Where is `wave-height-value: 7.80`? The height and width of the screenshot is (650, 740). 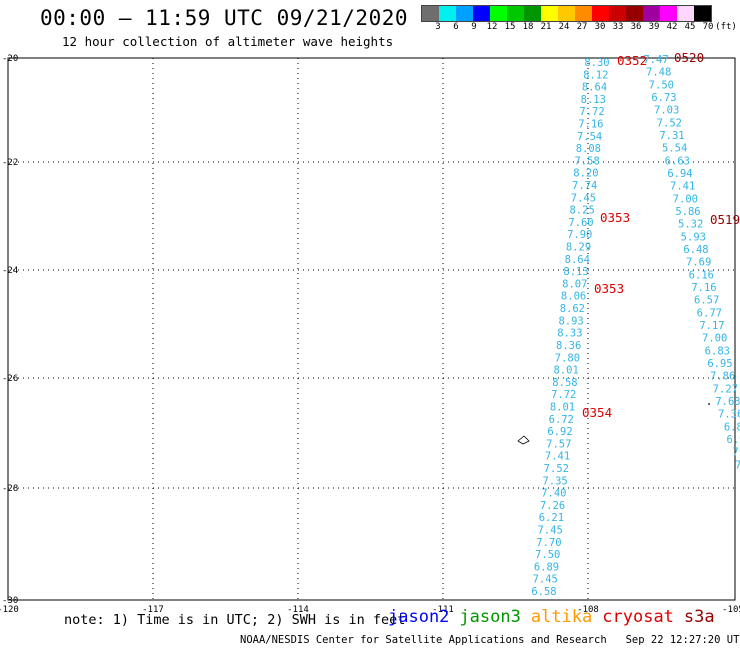
wave-height-value: 7.80 is located at coordinates (567, 358).